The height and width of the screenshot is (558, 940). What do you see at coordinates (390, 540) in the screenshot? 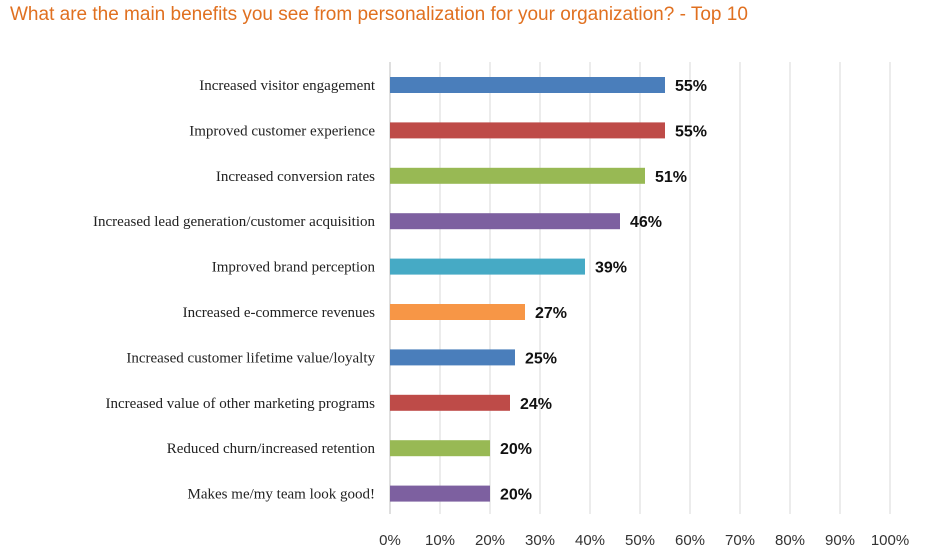
I see `x-tick-label: 0%` at bounding box center [390, 540].